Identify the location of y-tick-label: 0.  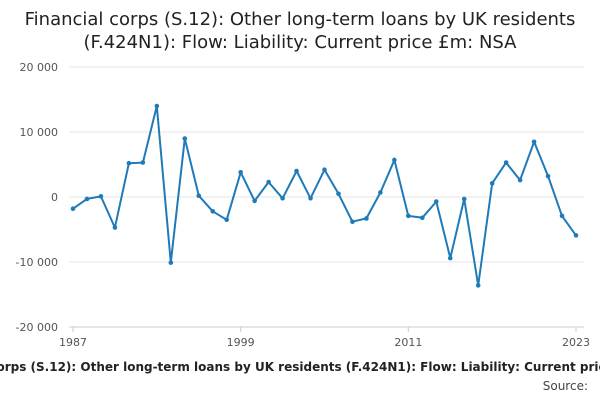
(54, 197).